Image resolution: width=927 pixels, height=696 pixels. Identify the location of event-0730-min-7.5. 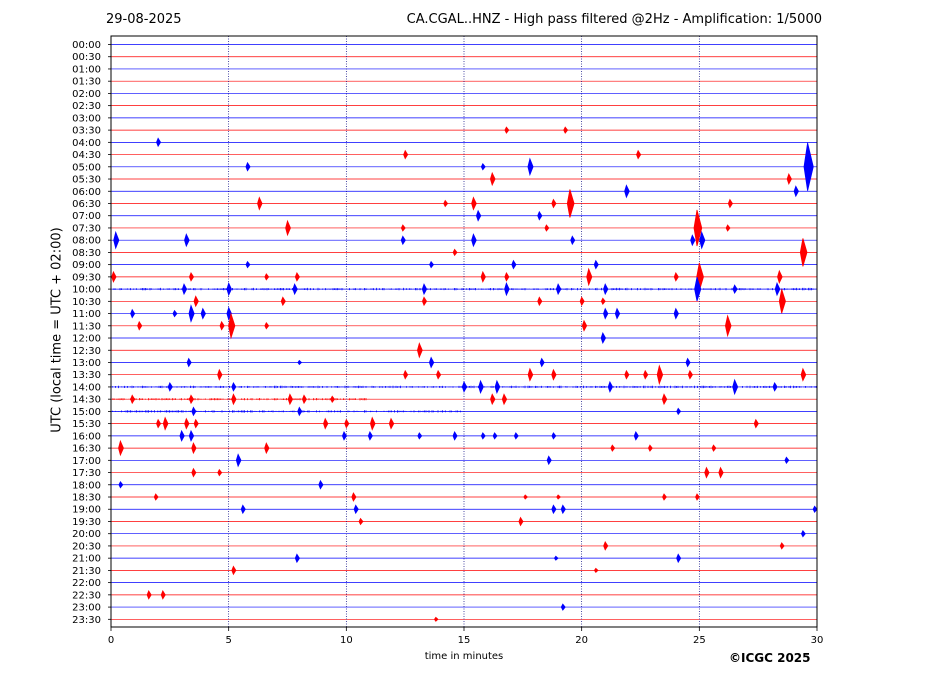
(288, 228).